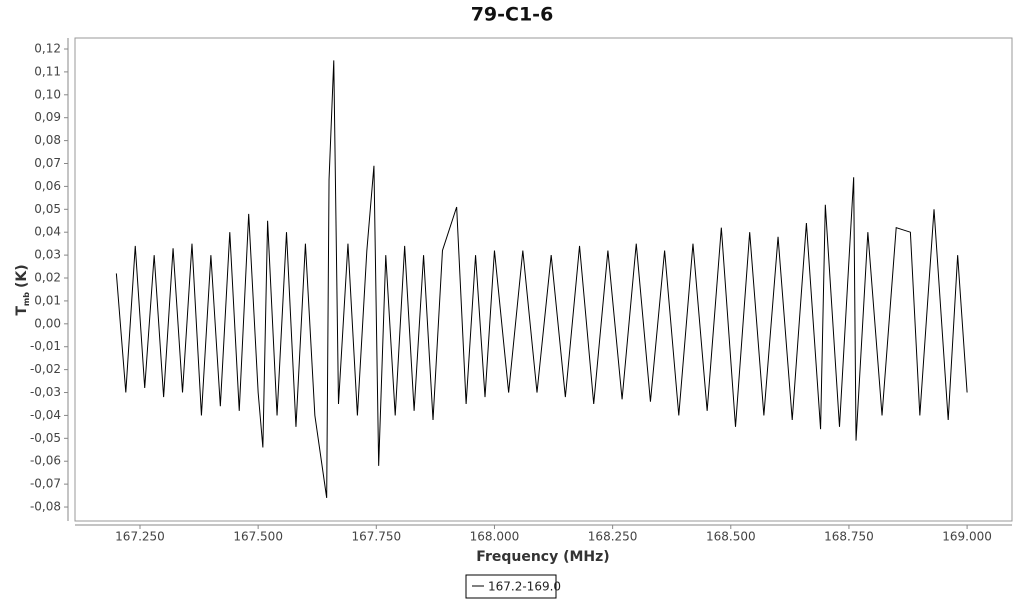 This screenshot has width=1024, height=600. What do you see at coordinates (47, 140) in the screenshot?
I see `y-tick-label: 0,08` at bounding box center [47, 140].